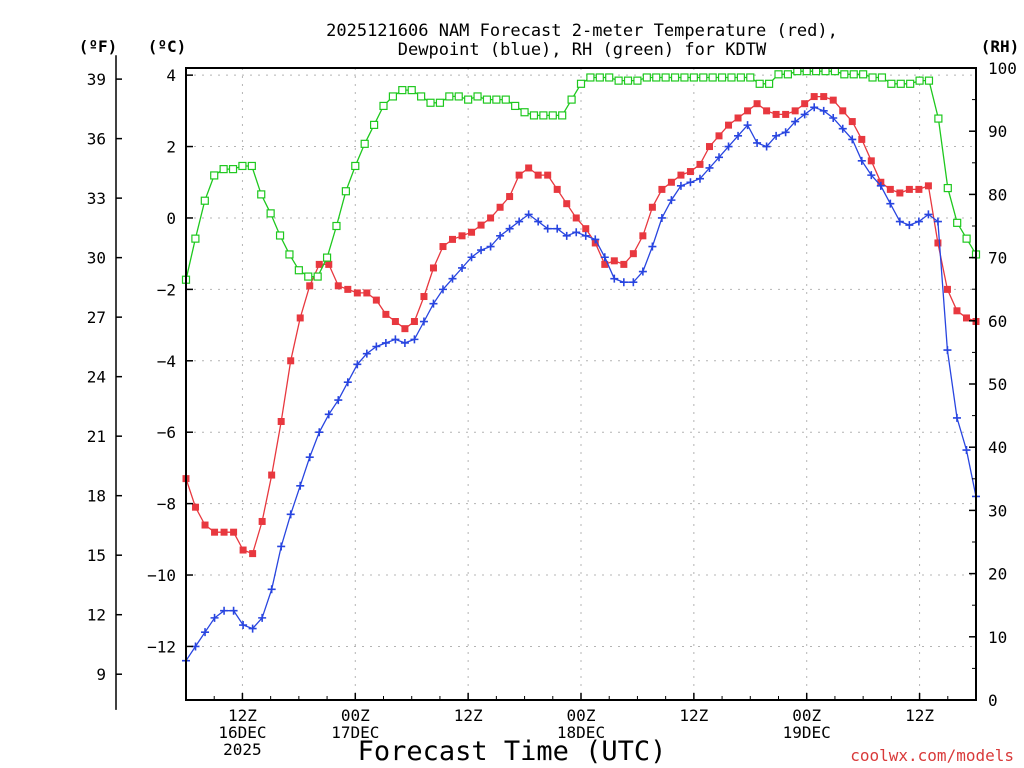 This screenshot has width=1024, height=768. I want to click on rh-unit-label: (RH), so click(1000, 46).